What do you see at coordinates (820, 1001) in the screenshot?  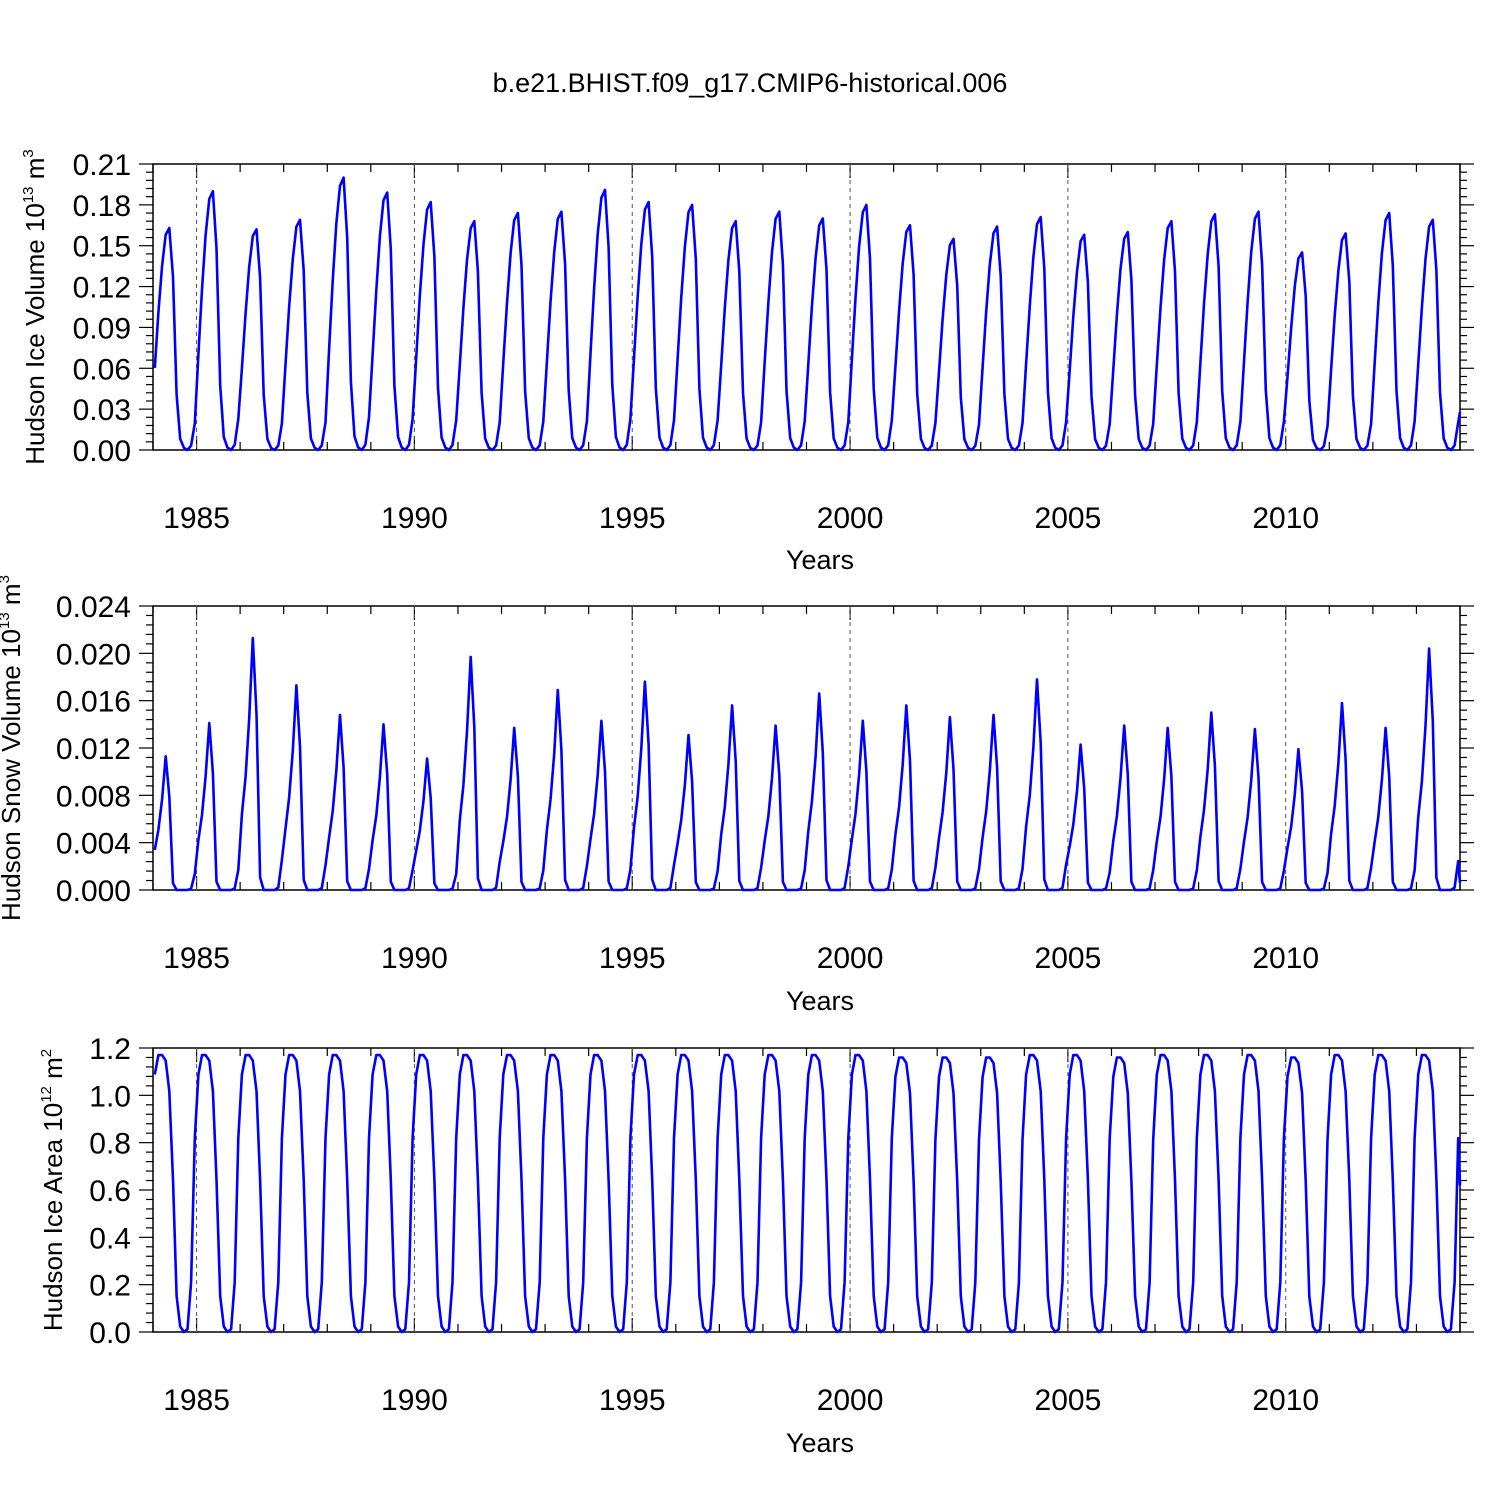 I see `snow-volume-x-axis-title: Years` at bounding box center [820, 1001].